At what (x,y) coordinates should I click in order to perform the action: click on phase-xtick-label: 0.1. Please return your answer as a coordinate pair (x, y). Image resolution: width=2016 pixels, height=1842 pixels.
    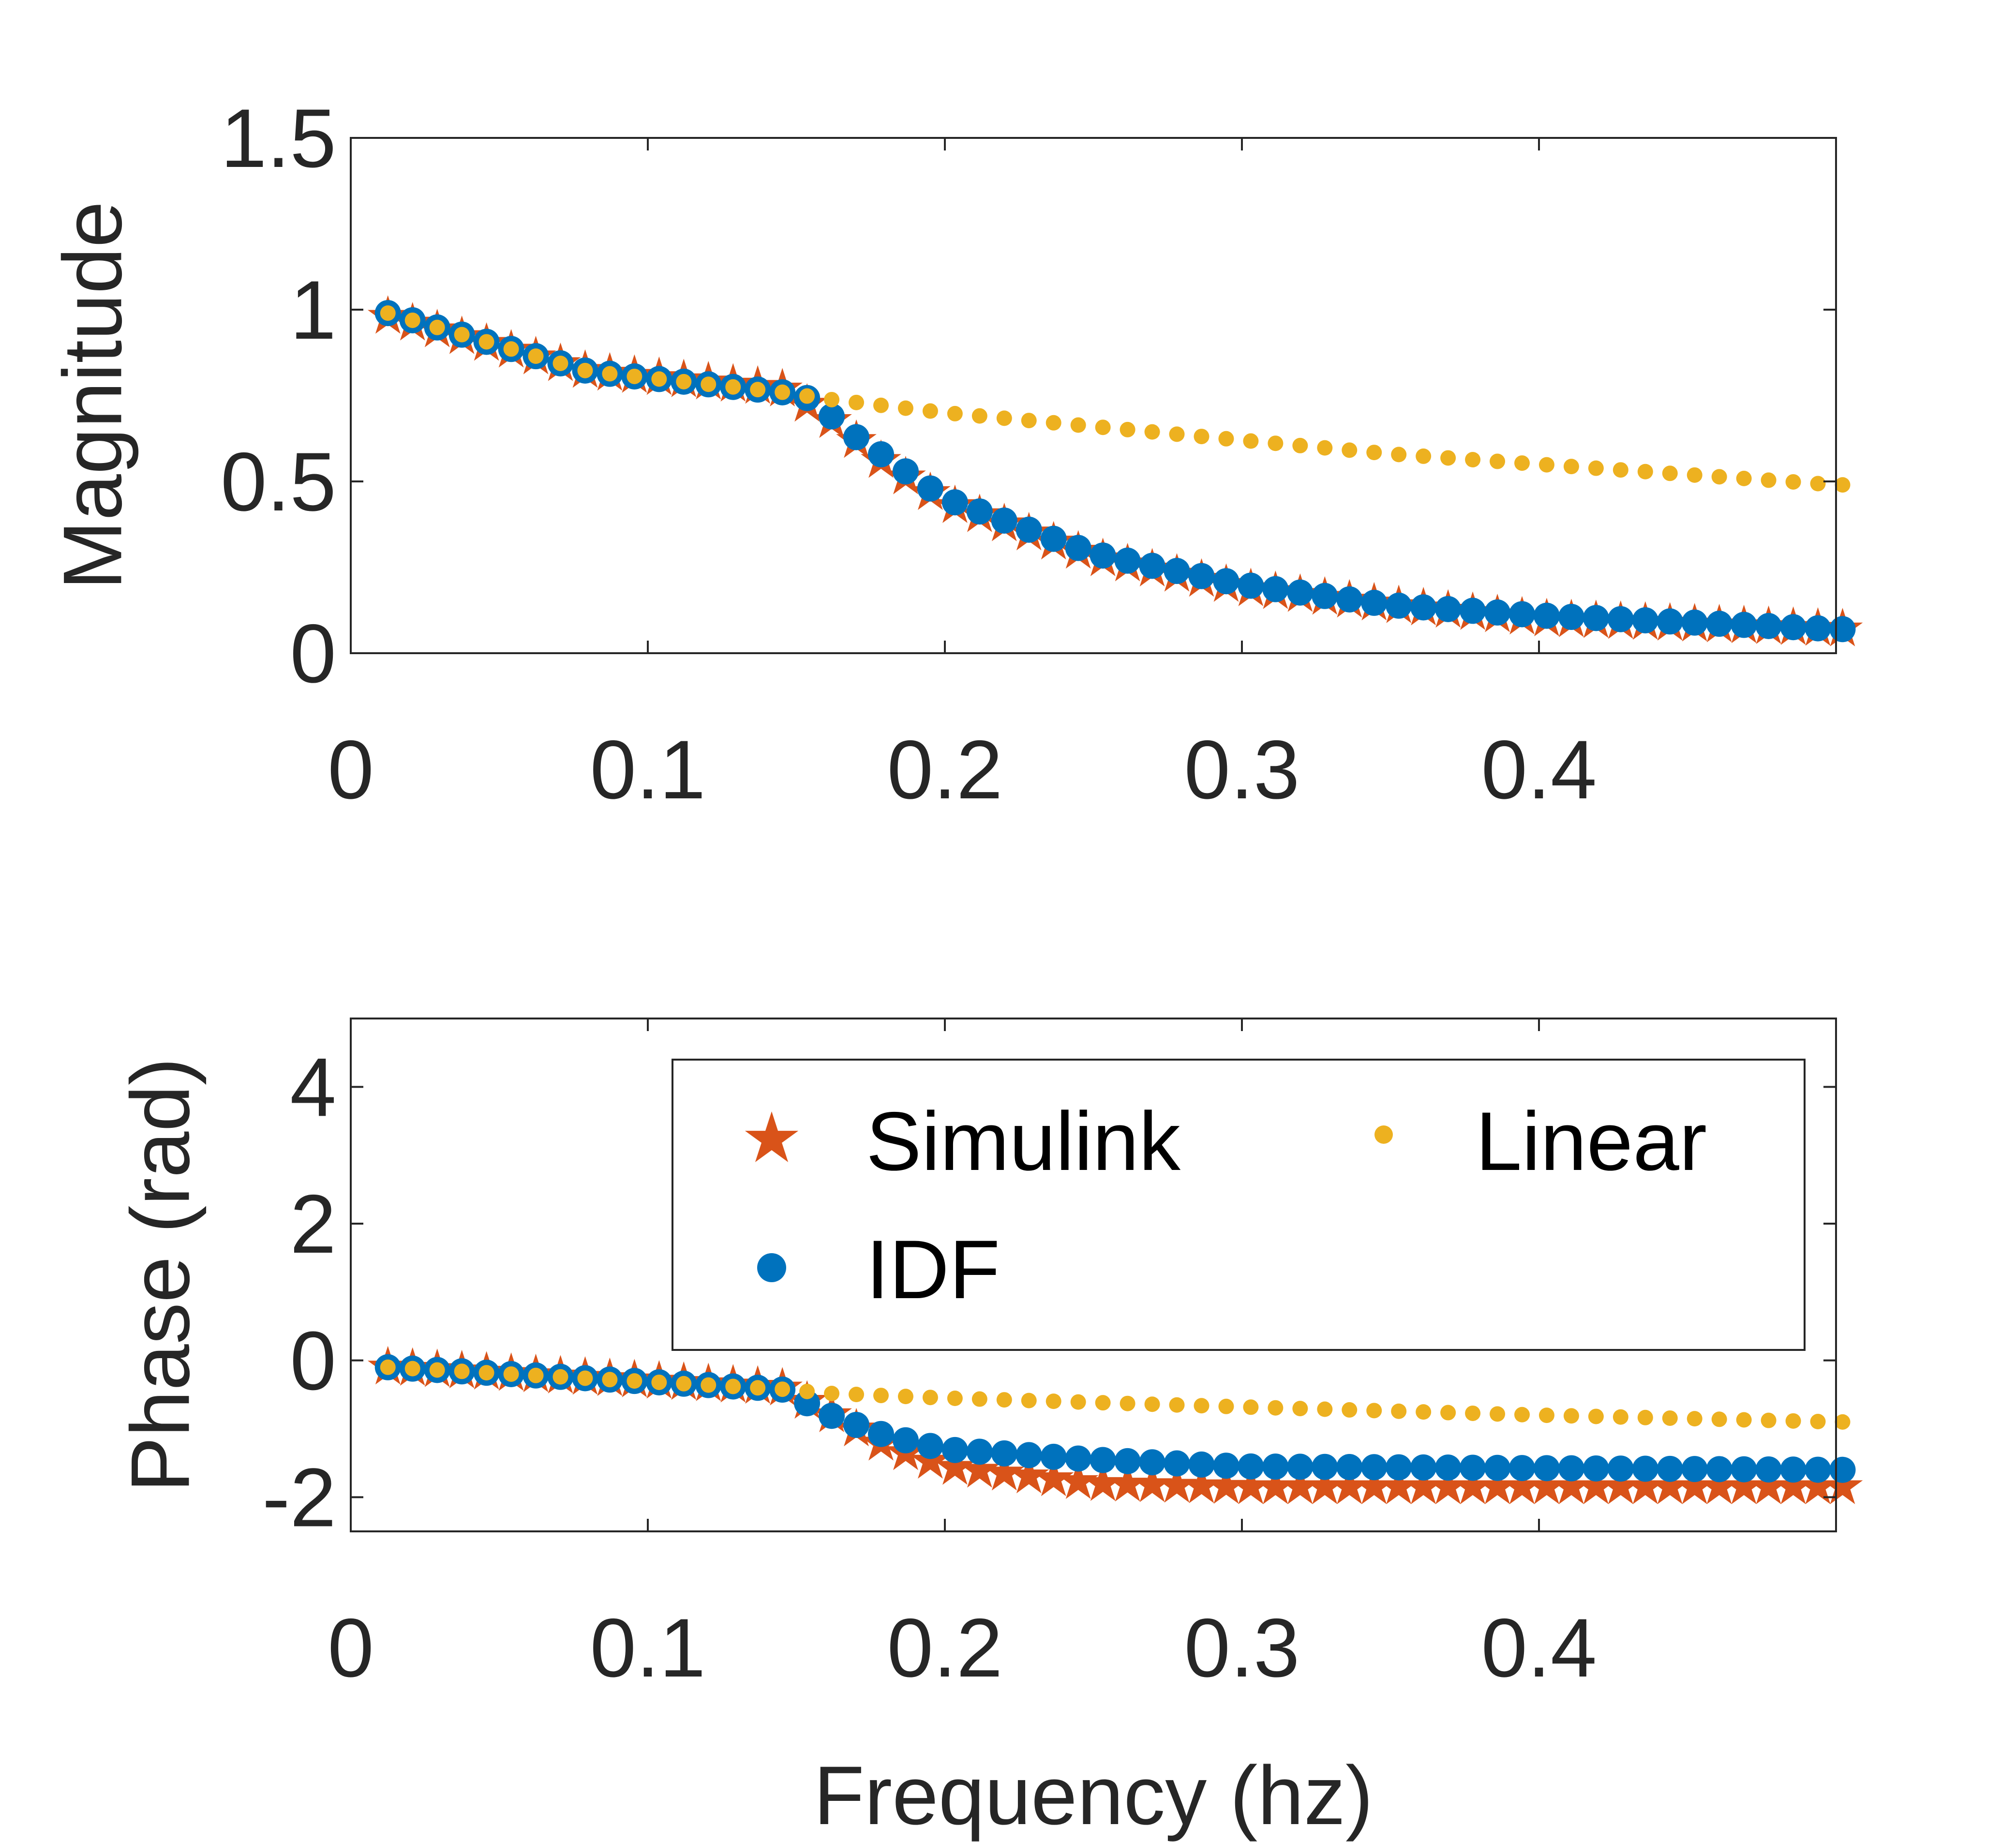
    Looking at the image, I should click on (647, 1648).